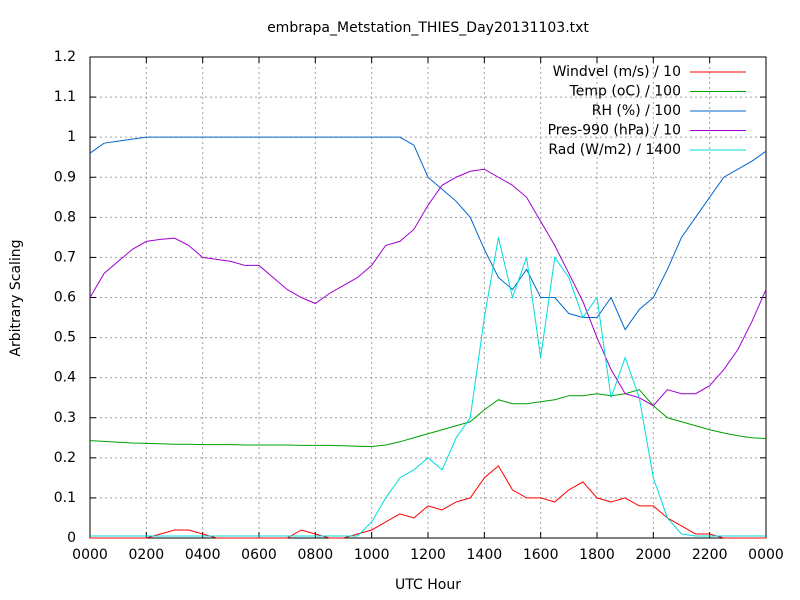  I want to click on x-tick-label: 1000, so click(372, 555).